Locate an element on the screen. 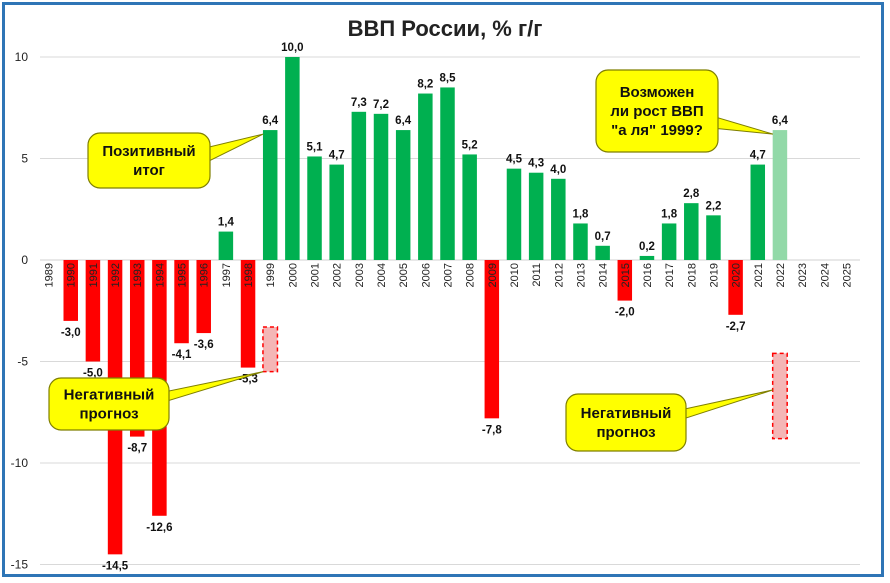 The image size is (890, 583). data-label-2018: 2,8 is located at coordinates (691, 194).